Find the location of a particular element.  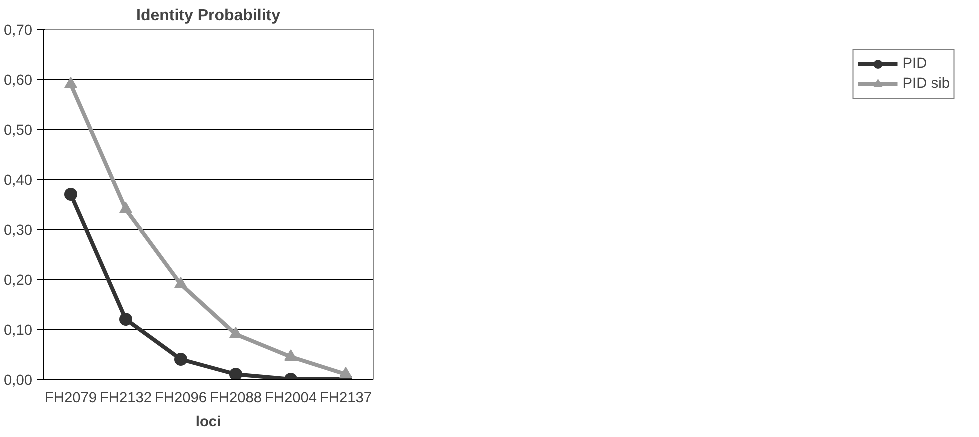

y-tick-label: 0,30 is located at coordinates (18, 231).